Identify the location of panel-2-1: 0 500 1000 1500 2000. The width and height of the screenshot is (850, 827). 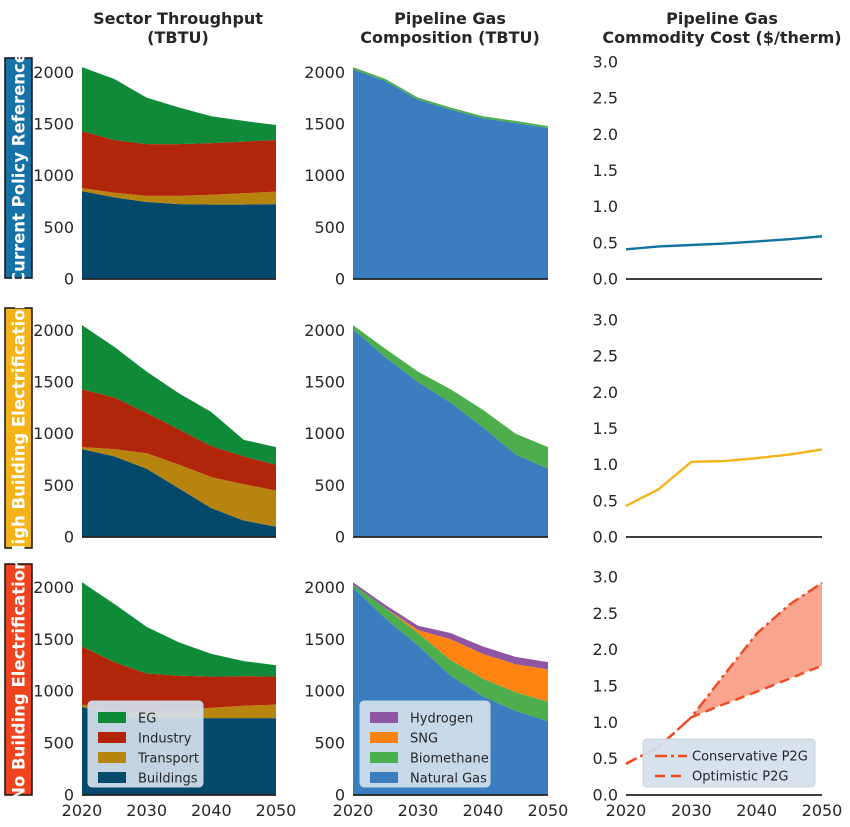
(154, 434).